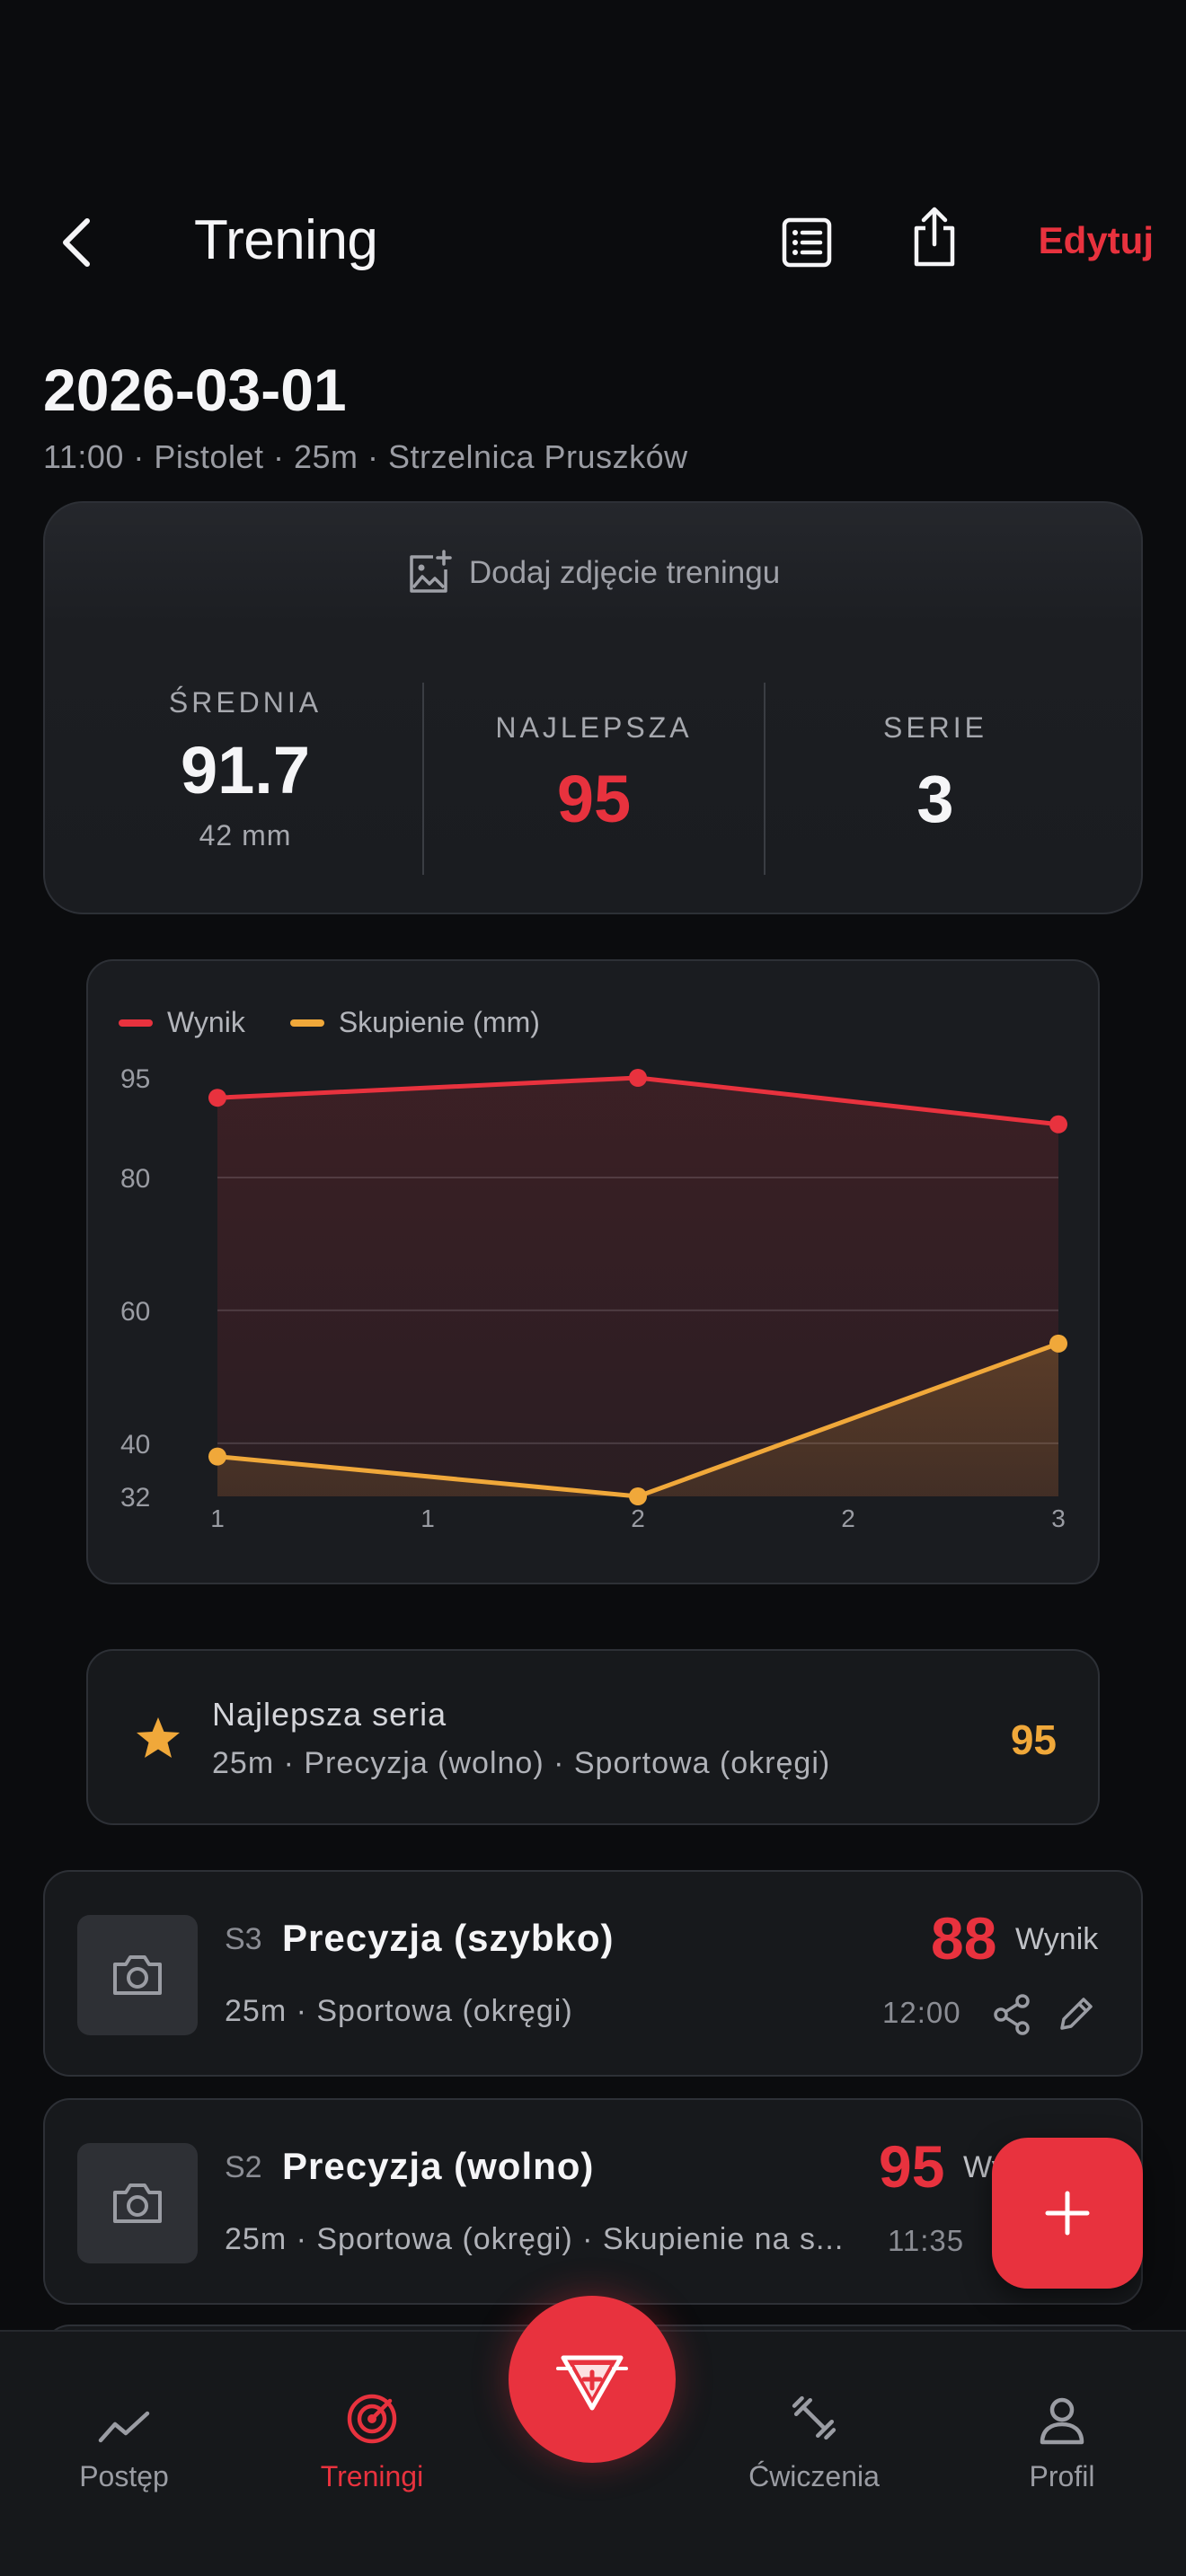  What do you see at coordinates (135, 1445) in the screenshot?
I see `y-tick-label: 40` at bounding box center [135, 1445].